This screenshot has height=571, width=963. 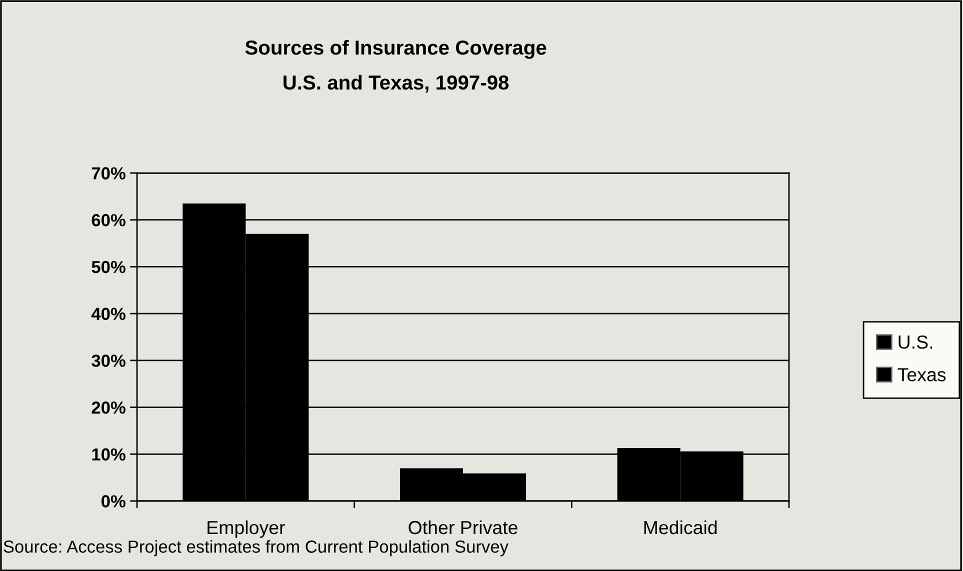 What do you see at coordinates (246, 529) in the screenshot?
I see `x-tick-label: Employer` at bounding box center [246, 529].